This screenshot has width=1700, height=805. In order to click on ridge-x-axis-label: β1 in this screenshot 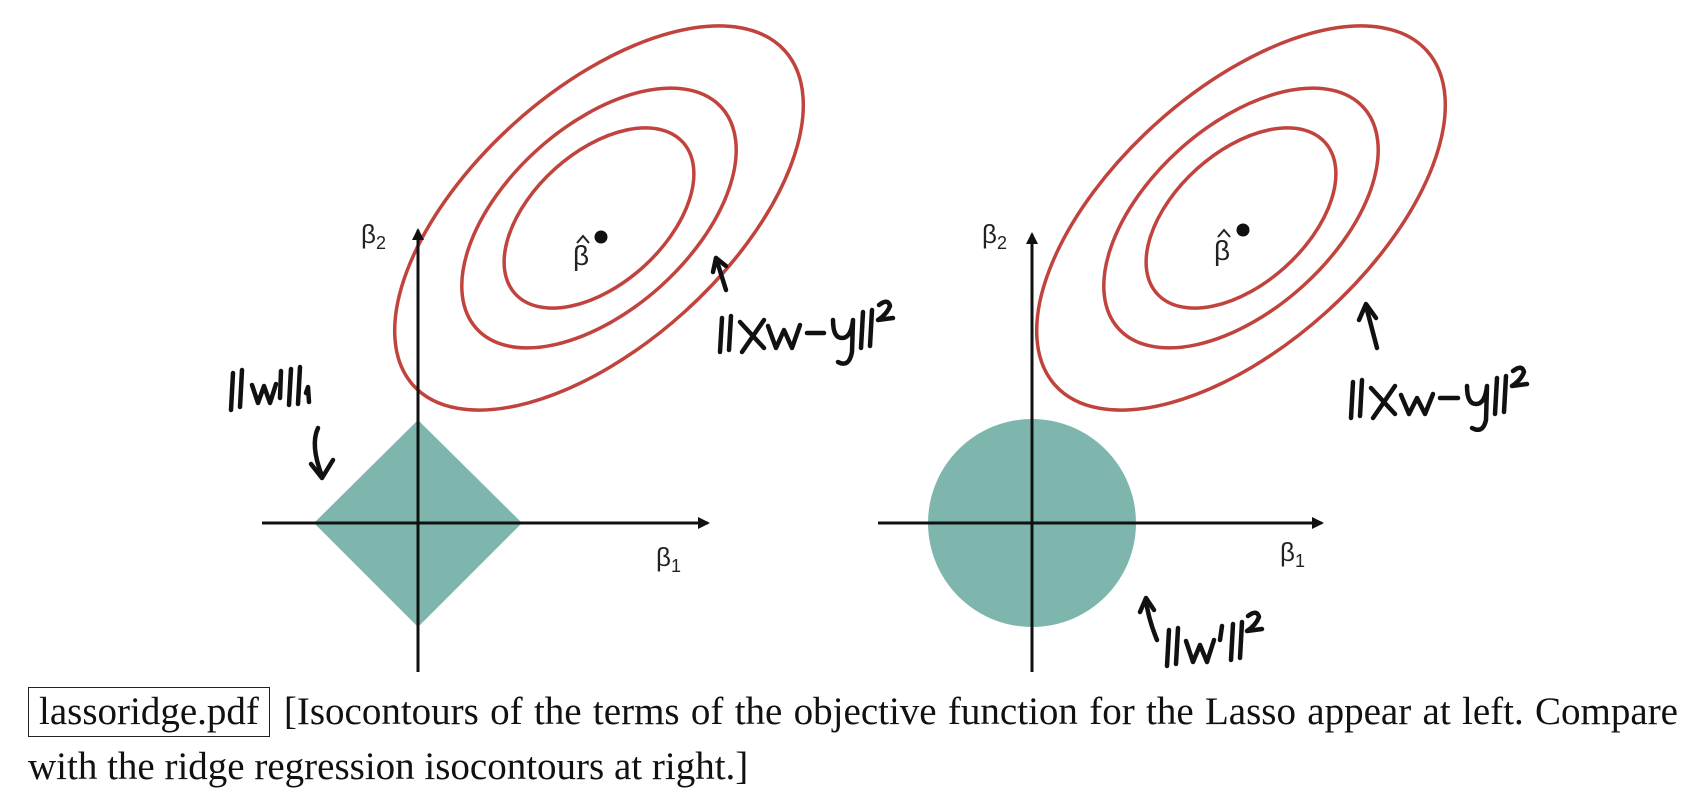, I will do `click(1292, 554)`.